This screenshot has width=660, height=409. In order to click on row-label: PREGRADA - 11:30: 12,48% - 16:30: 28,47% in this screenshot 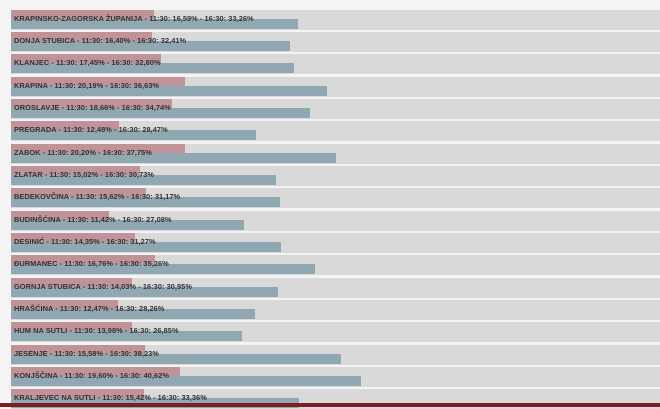, I will do `click(91, 130)`.